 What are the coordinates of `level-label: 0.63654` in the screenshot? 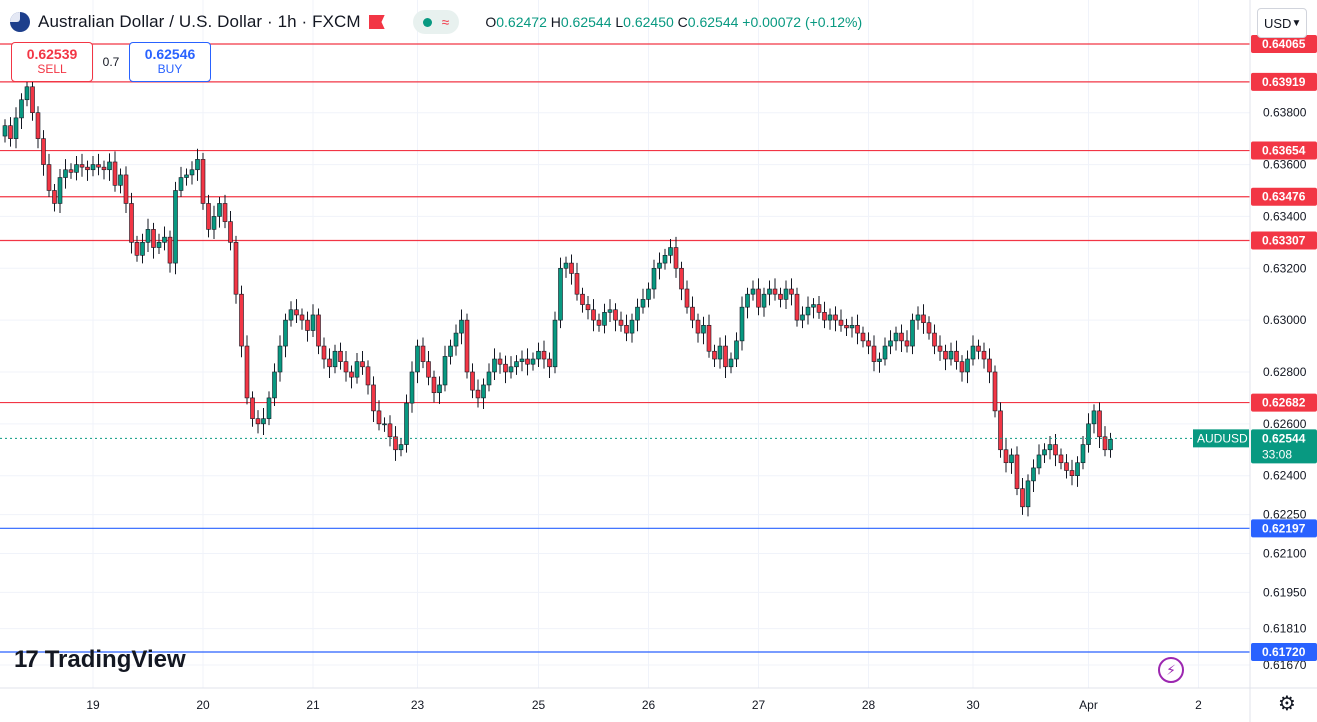 It's located at (1284, 151).